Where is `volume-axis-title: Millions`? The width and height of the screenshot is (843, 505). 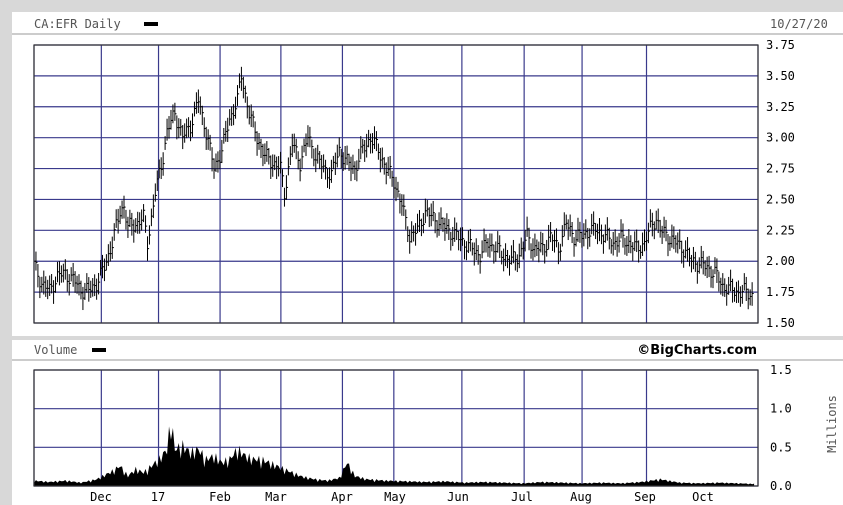
volume-axis-title: Millions is located at coordinates (832, 424).